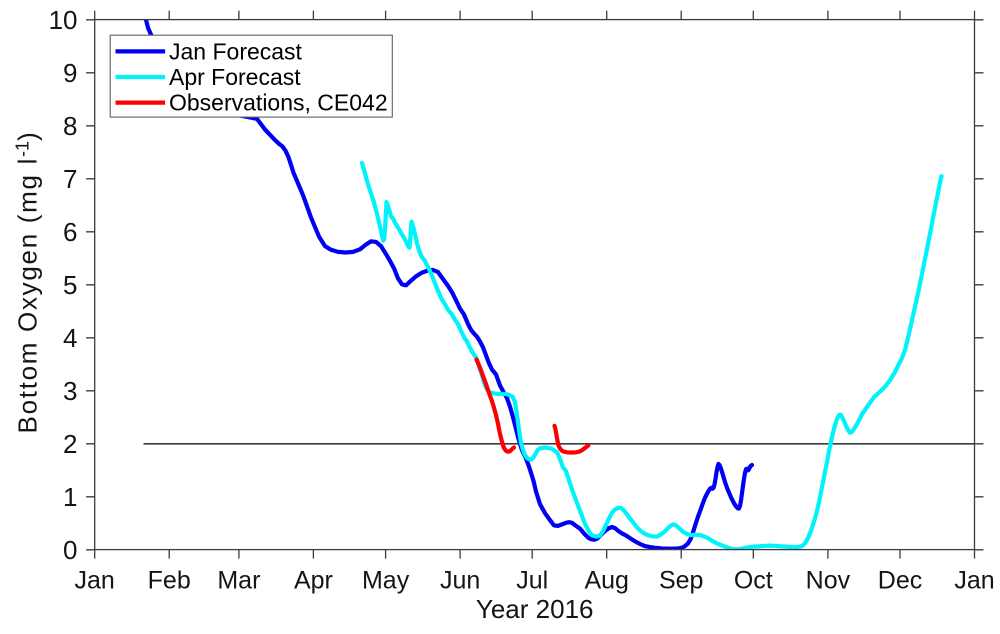 Image resolution: width=1000 pixels, height=634 pixels. Describe the element at coordinates (28, 282) in the screenshot. I see `svg-text: Bottom Oxygen (mg l-1)` at that location.